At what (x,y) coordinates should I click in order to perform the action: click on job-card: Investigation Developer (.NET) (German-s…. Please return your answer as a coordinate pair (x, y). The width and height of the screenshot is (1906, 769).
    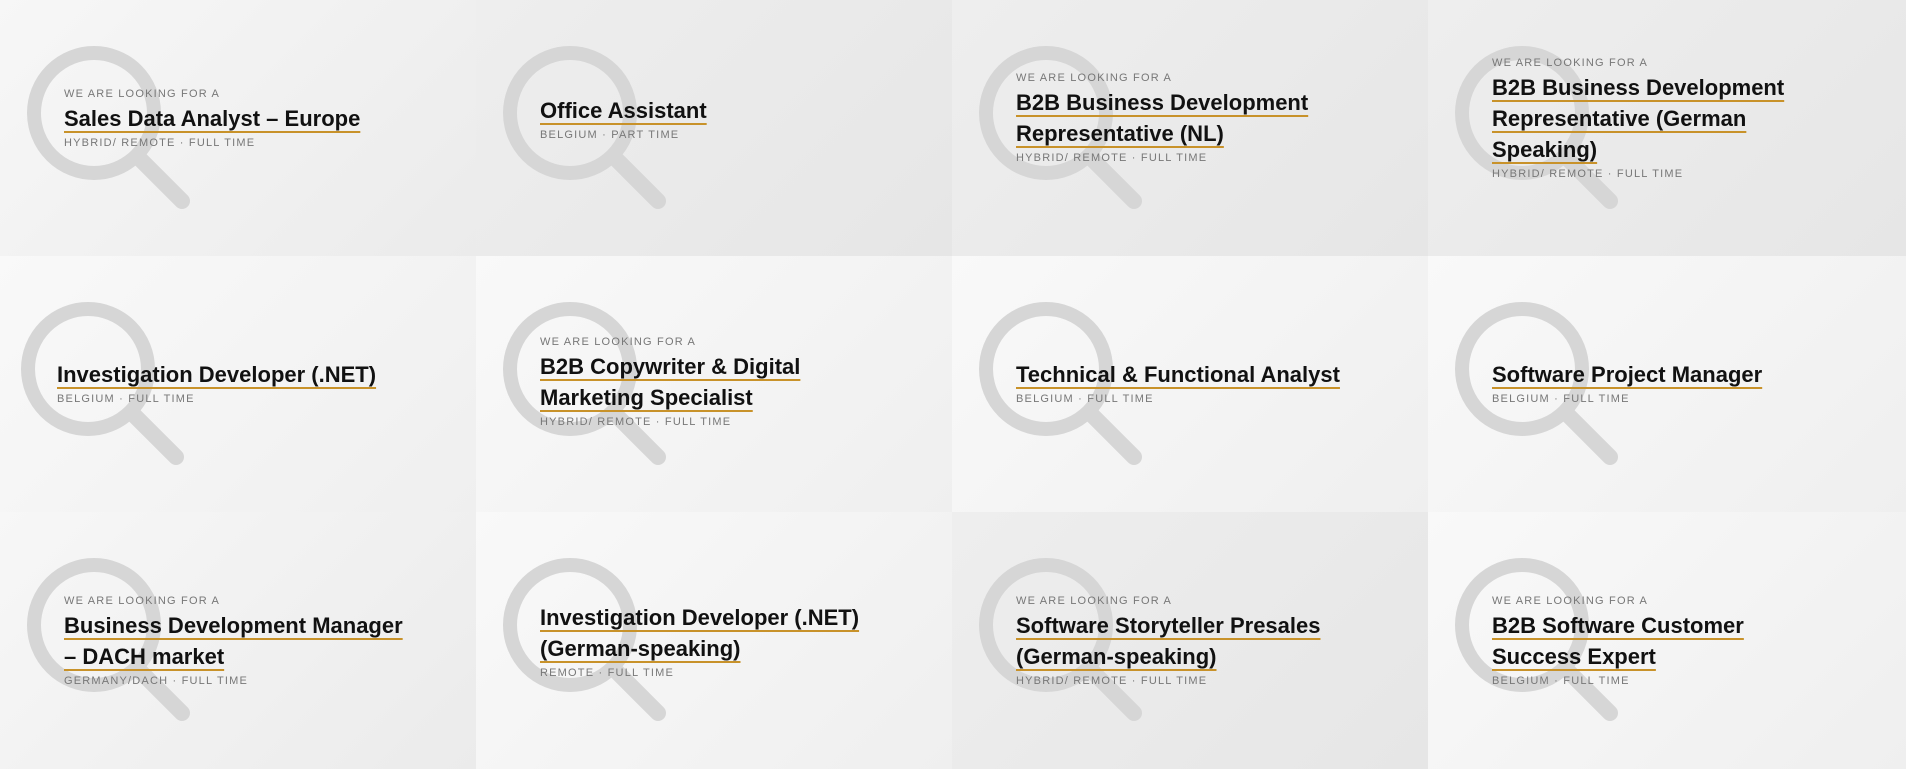
    Looking at the image, I should click on (714, 640).